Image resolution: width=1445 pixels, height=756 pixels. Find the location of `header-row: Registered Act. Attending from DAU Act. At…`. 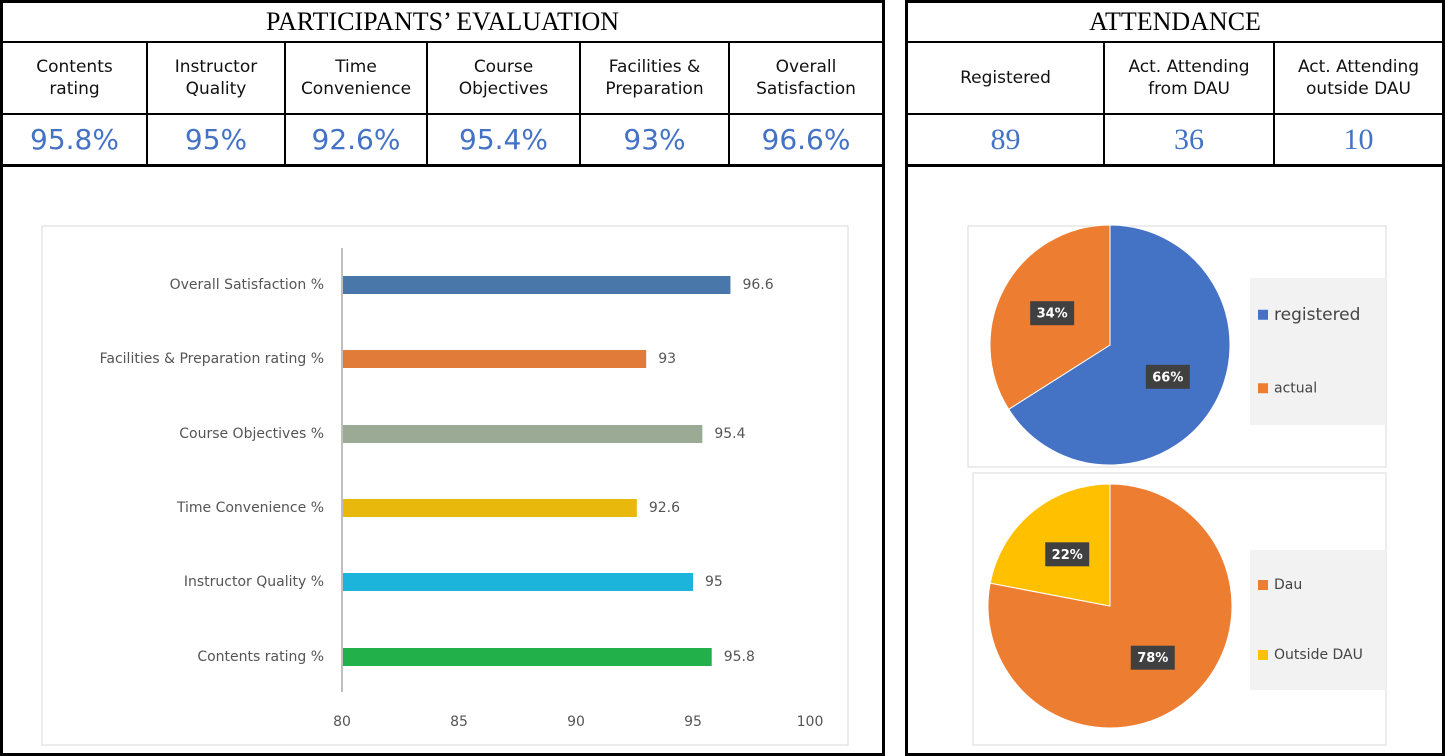

header-row: Registered Act. Attending from DAU Act. At… is located at coordinates (1175, 79).